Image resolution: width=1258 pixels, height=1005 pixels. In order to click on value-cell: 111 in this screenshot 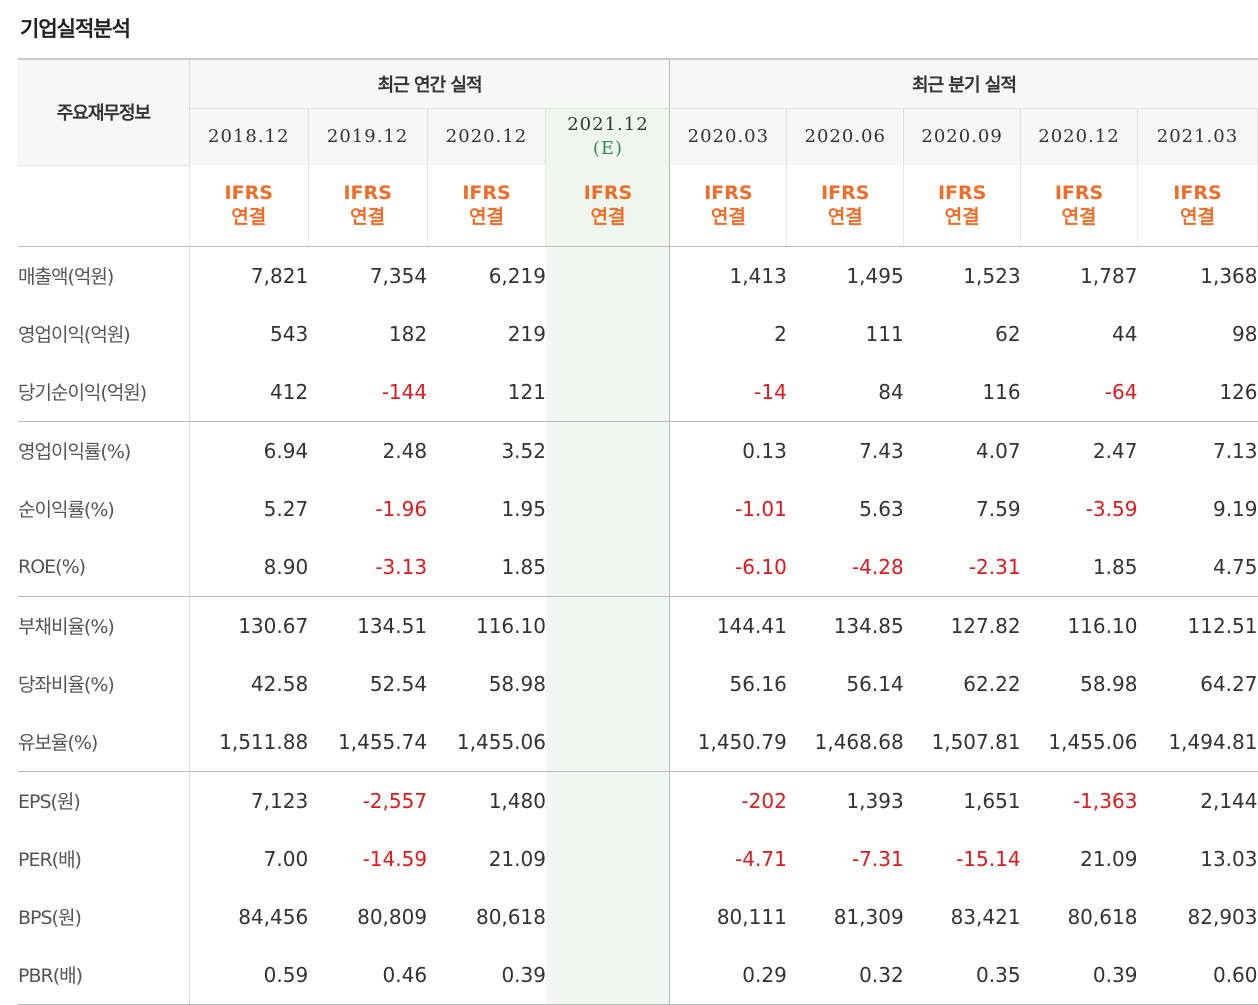, I will do `click(884, 333)`.